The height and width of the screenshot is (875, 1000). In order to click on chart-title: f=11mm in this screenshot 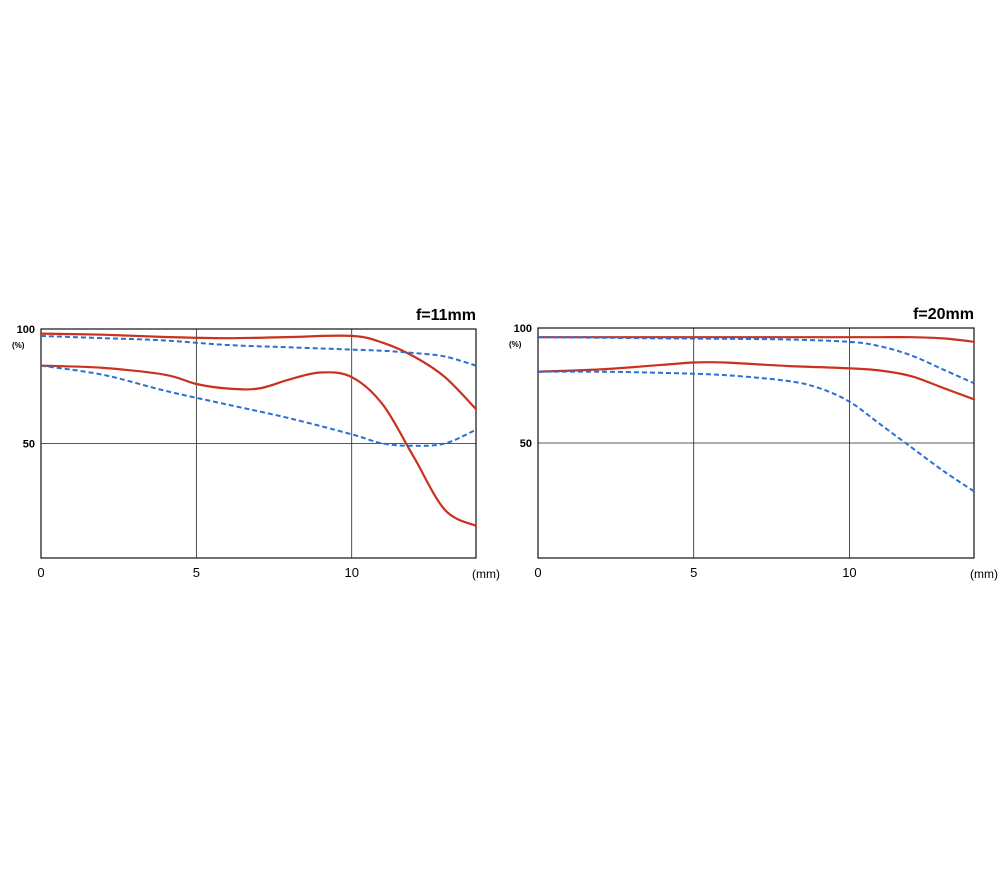, I will do `click(446, 315)`.